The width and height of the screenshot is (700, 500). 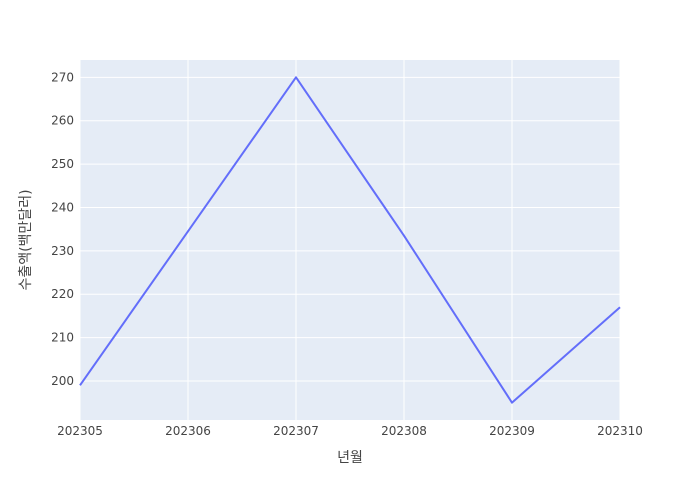 I want to click on y-tick-label: 240, so click(x=62, y=207).